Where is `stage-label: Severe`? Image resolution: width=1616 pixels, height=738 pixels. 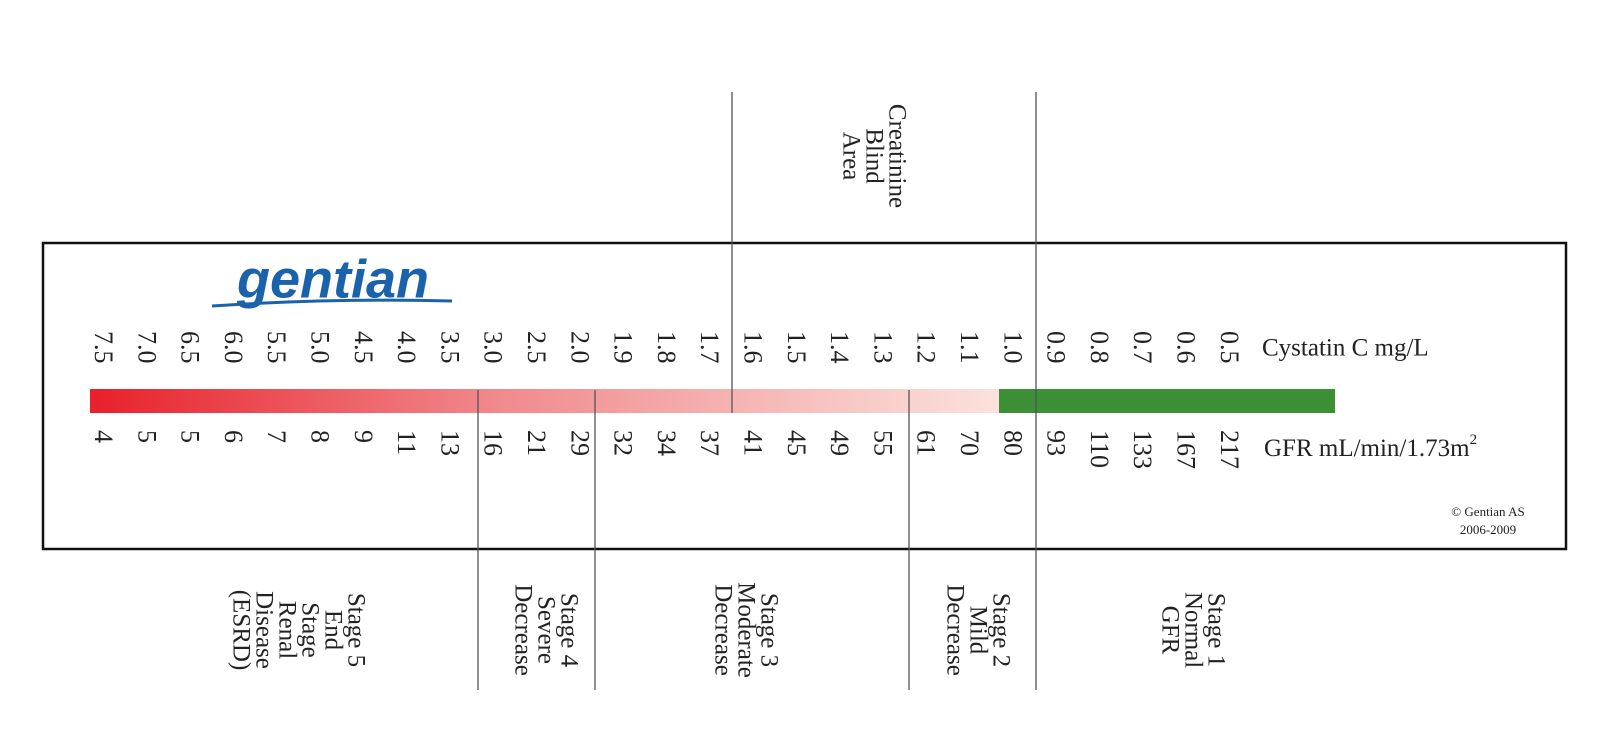 stage-label: Severe is located at coordinates (545, 630).